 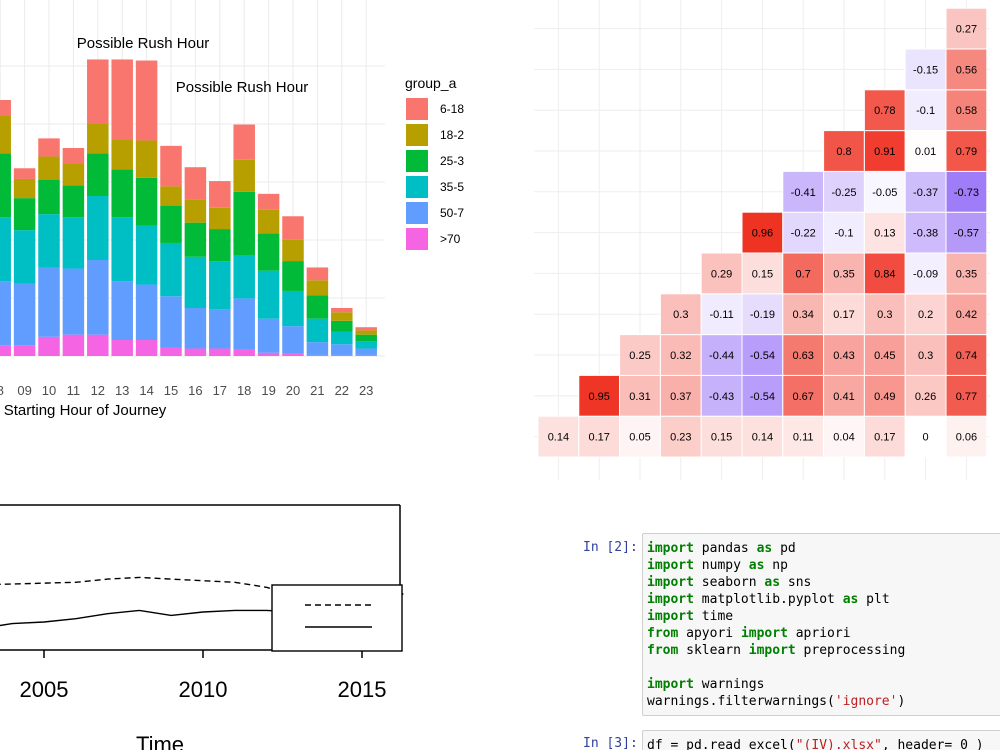 I want to click on x-tick-label: 22, so click(x=342, y=390).